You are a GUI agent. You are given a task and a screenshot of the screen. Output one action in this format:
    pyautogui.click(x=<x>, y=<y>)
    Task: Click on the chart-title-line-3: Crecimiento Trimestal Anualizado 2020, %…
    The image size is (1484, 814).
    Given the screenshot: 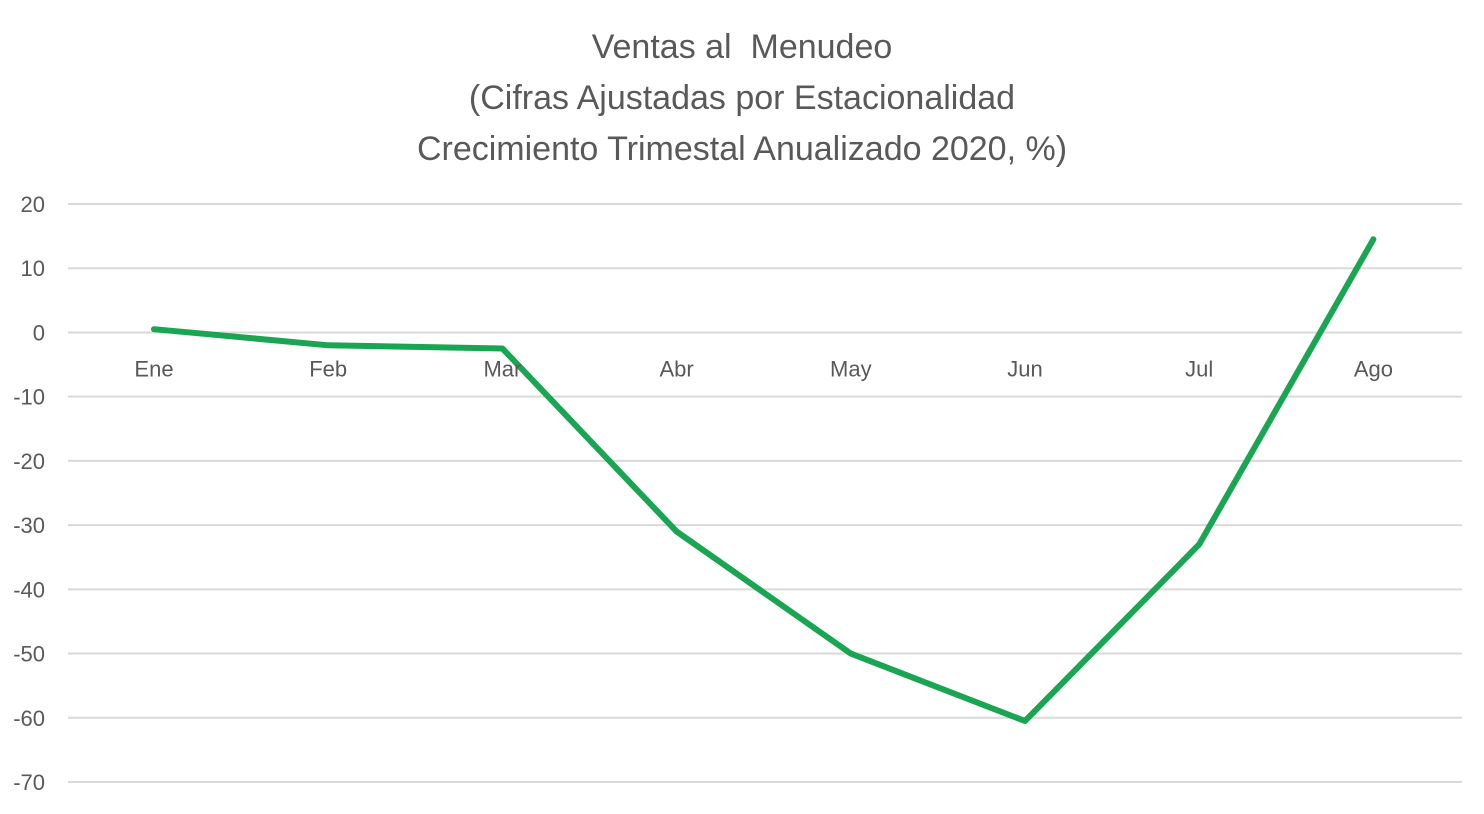 What is the action you would take?
    pyautogui.click(x=742, y=149)
    